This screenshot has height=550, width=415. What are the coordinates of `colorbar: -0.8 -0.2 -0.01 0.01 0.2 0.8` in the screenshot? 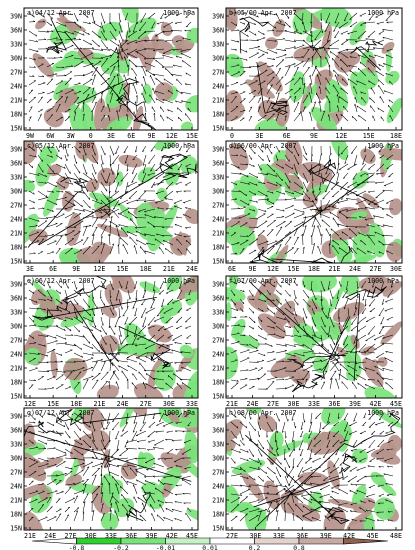 It's located at (210, 543).